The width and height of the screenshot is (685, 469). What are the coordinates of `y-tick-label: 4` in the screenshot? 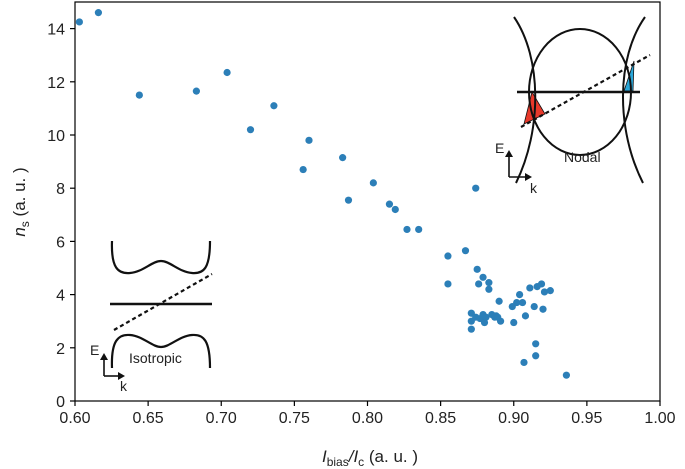 It's located at (60, 296).